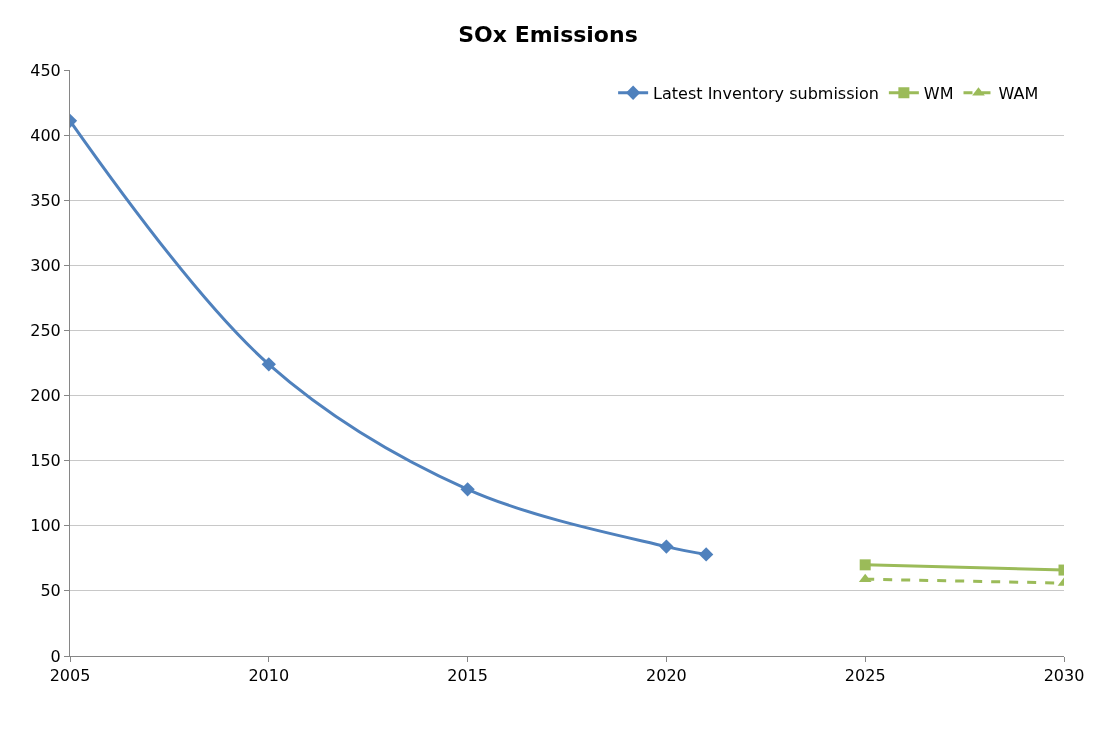 The image size is (1096, 746). I want to click on y-tick-label: 450, so click(45, 70).